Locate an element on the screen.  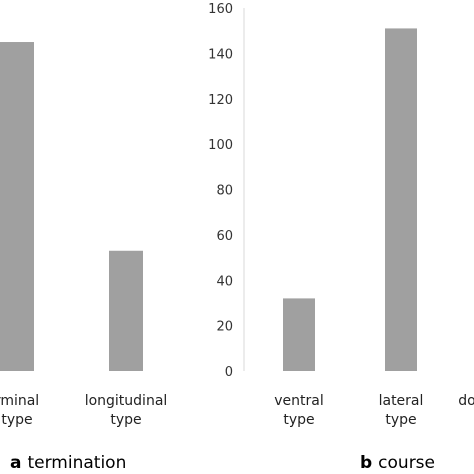
y-tick-label: 20 is located at coordinates (224, 327).